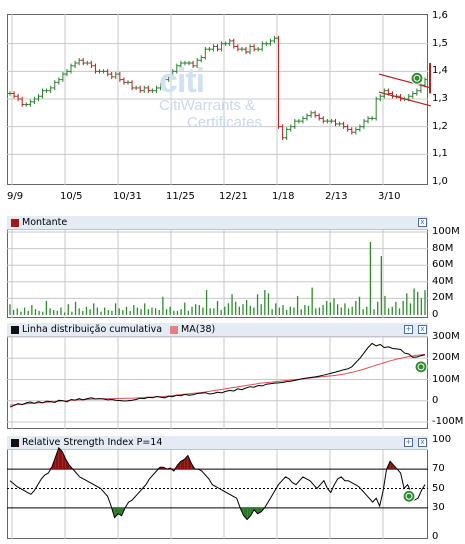 The height and width of the screenshot is (544, 465). I want to click on price-x-tick: 12/21, so click(233, 196).